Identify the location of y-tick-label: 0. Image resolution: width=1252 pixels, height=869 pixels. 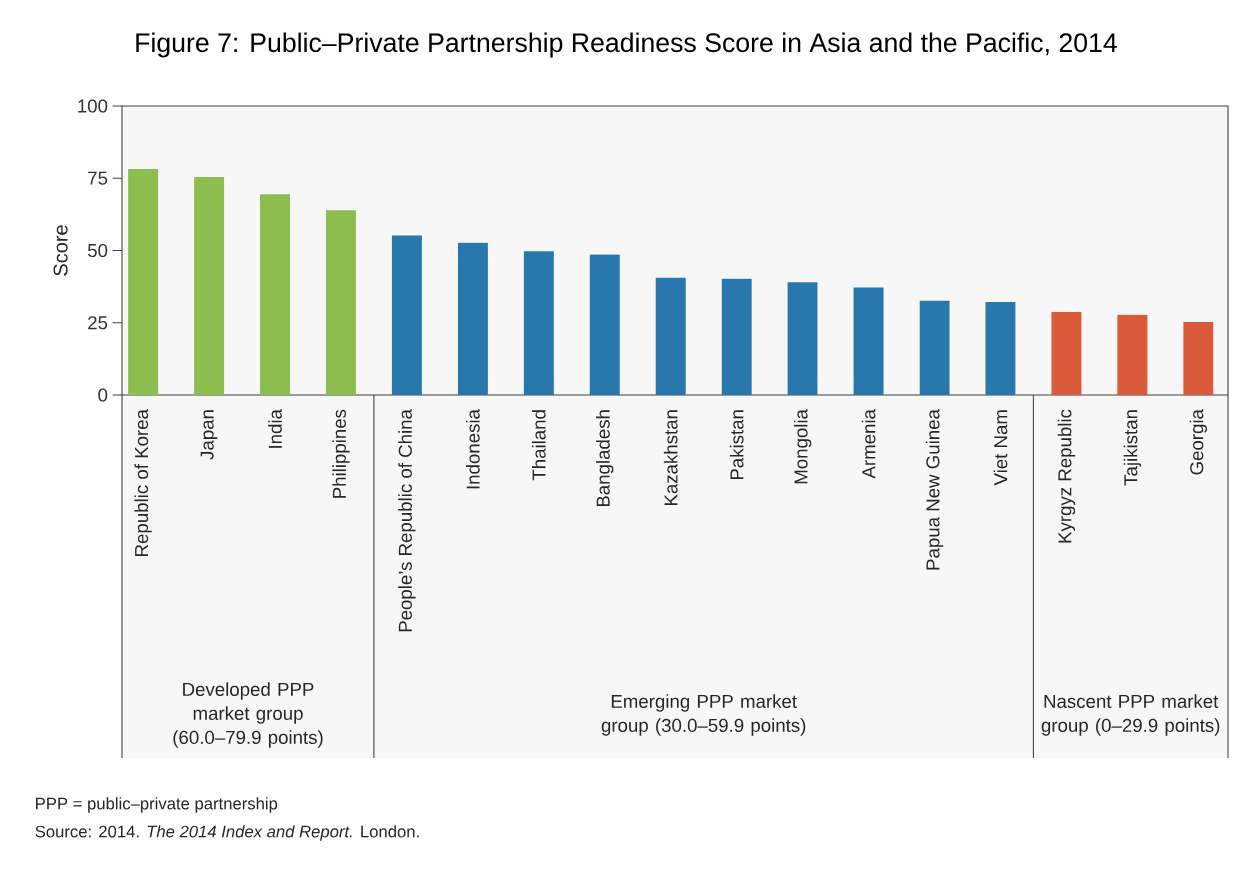
(103, 395).